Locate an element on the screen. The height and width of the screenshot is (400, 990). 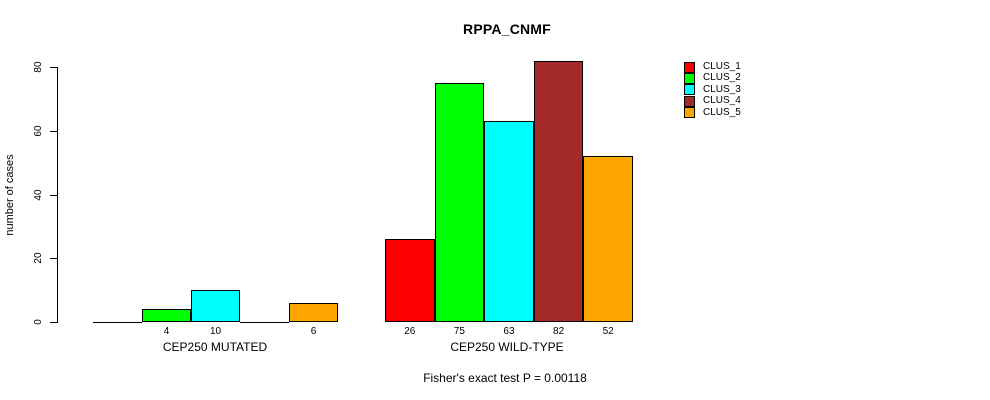
legend-item-label: CLUS_5 is located at coordinates (722, 112).